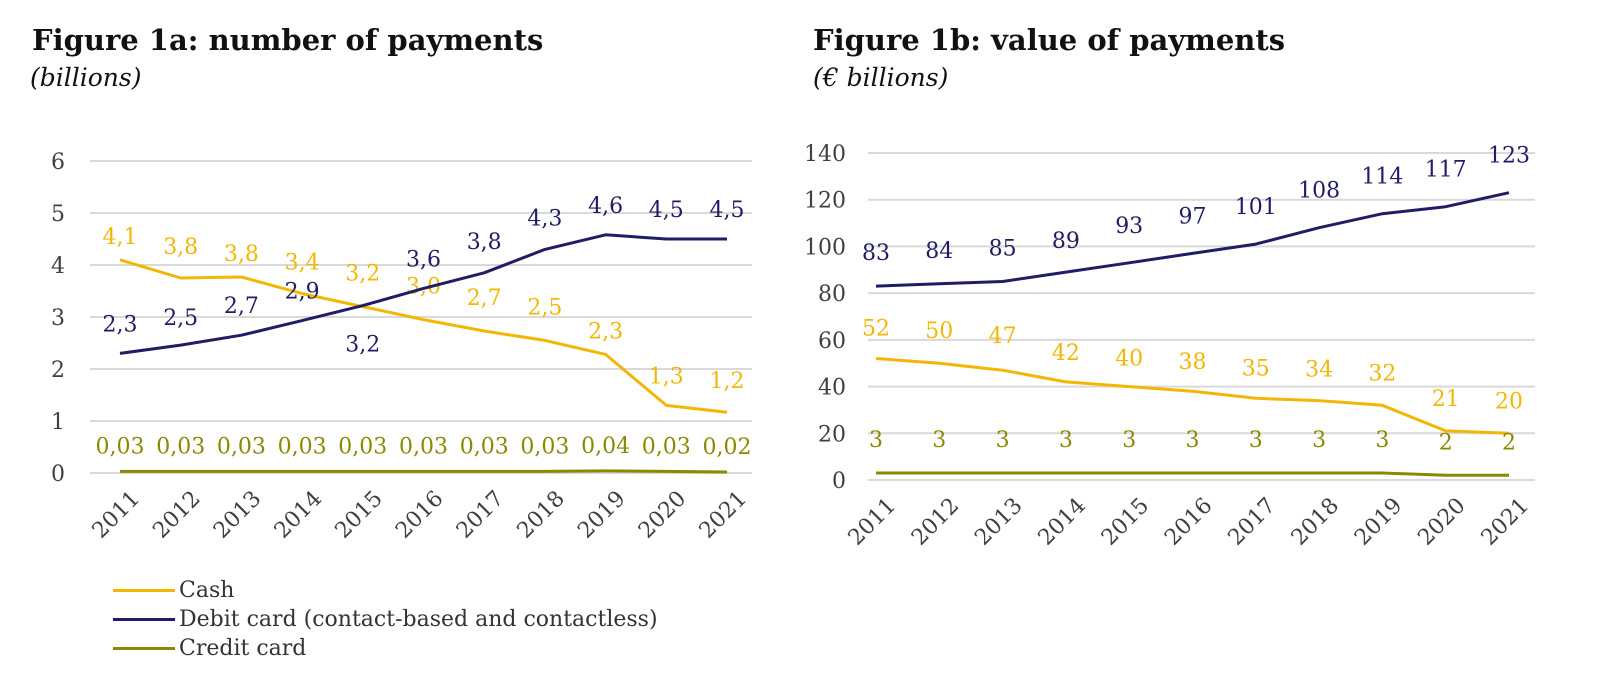  What do you see at coordinates (1062, 521) in the screenshot?
I see `chart2-x-tick-label: 2014` at bounding box center [1062, 521].